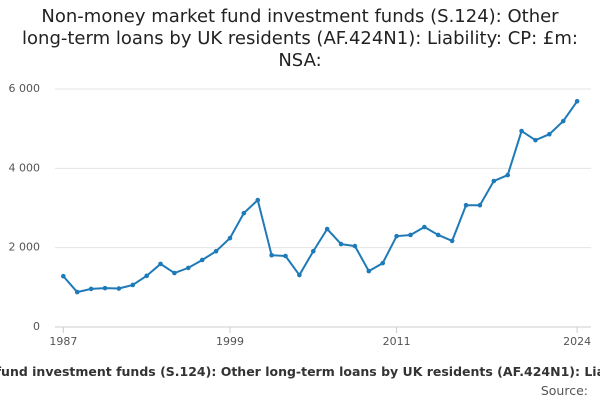  What do you see at coordinates (577, 341) in the screenshot?
I see `x-tick-label: 2024` at bounding box center [577, 341].